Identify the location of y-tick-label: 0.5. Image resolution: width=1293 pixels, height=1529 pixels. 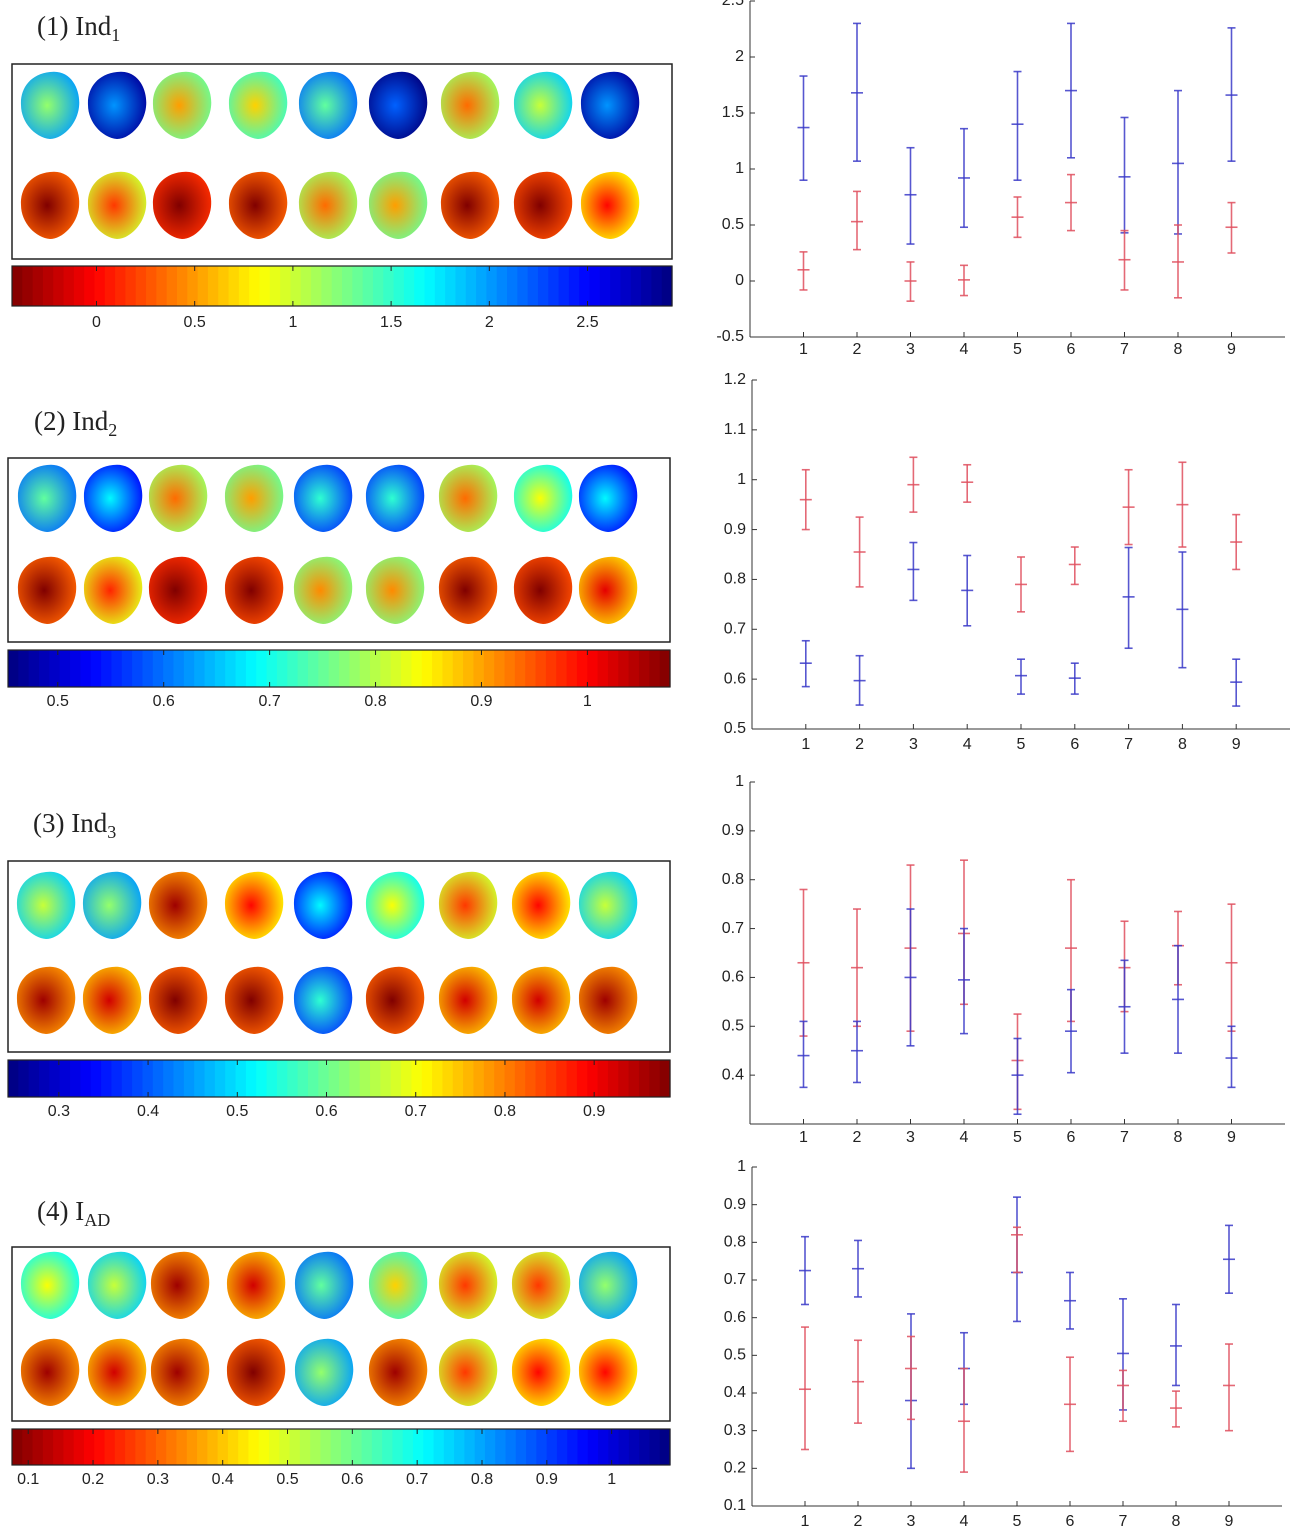
(735, 1355).